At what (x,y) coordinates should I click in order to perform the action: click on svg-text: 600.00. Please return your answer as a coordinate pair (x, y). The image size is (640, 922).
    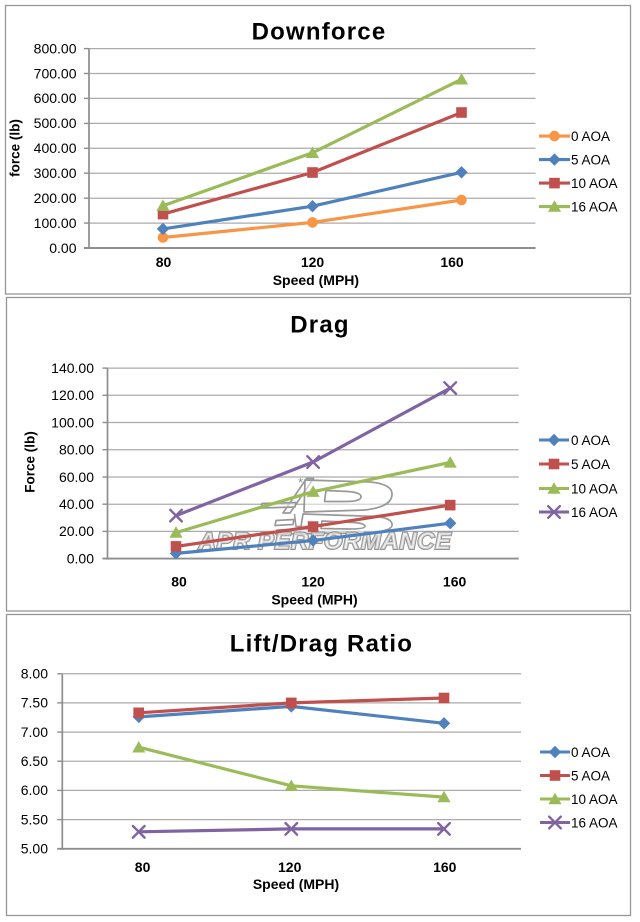
    Looking at the image, I should click on (55, 98).